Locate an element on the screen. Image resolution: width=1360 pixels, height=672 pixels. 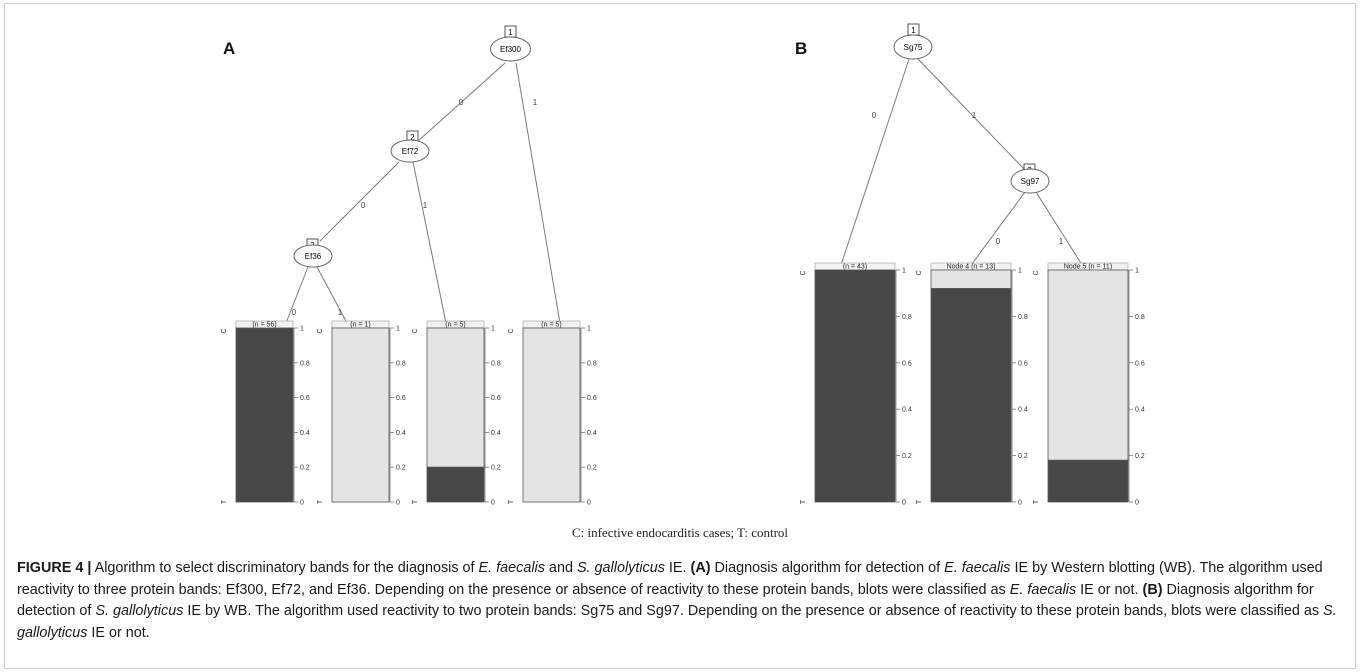
edge-label-b-n3-right: 1 is located at coordinates (1061, 241).